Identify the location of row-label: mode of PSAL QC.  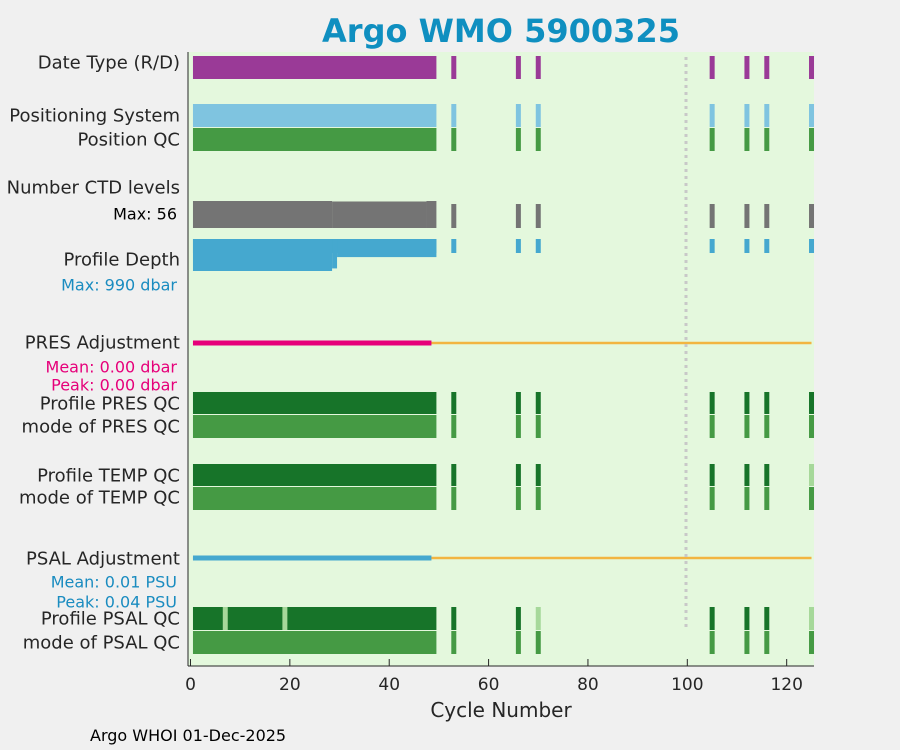
(101, 643).